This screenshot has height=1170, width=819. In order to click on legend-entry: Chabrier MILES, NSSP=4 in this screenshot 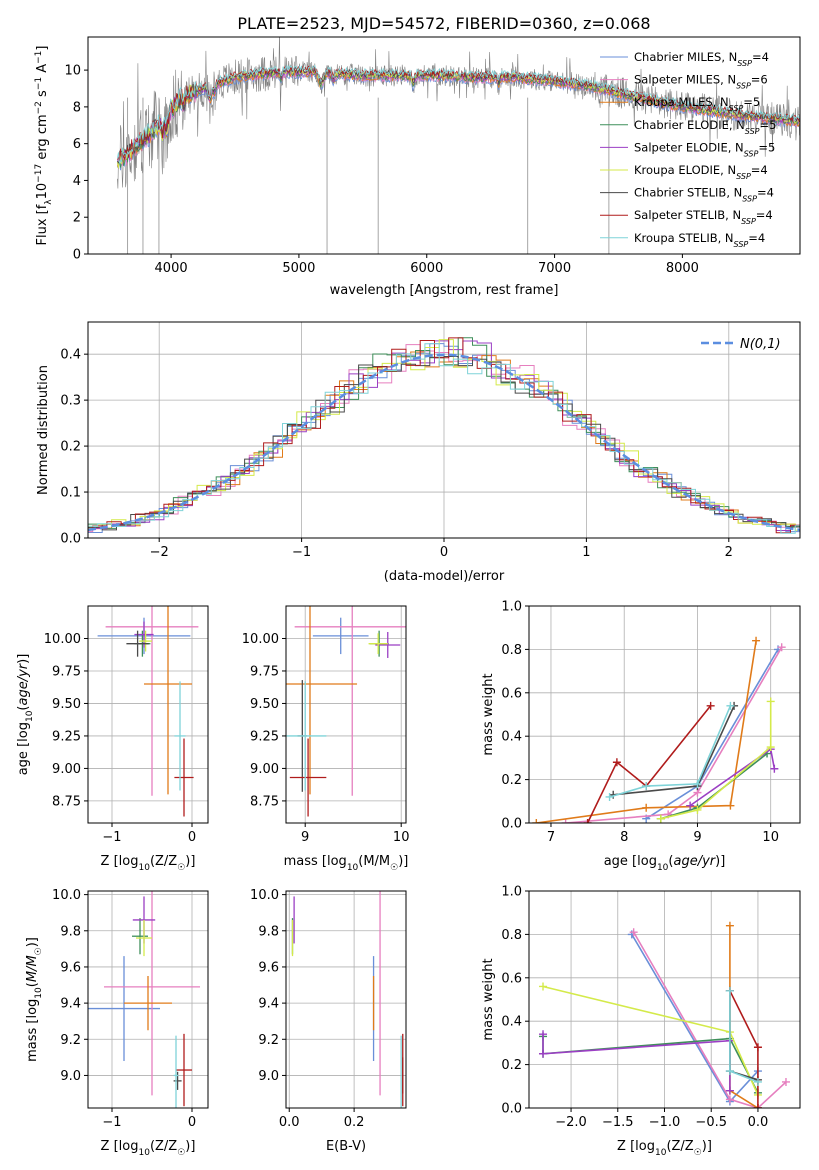, I will do `click(701, 59)`.